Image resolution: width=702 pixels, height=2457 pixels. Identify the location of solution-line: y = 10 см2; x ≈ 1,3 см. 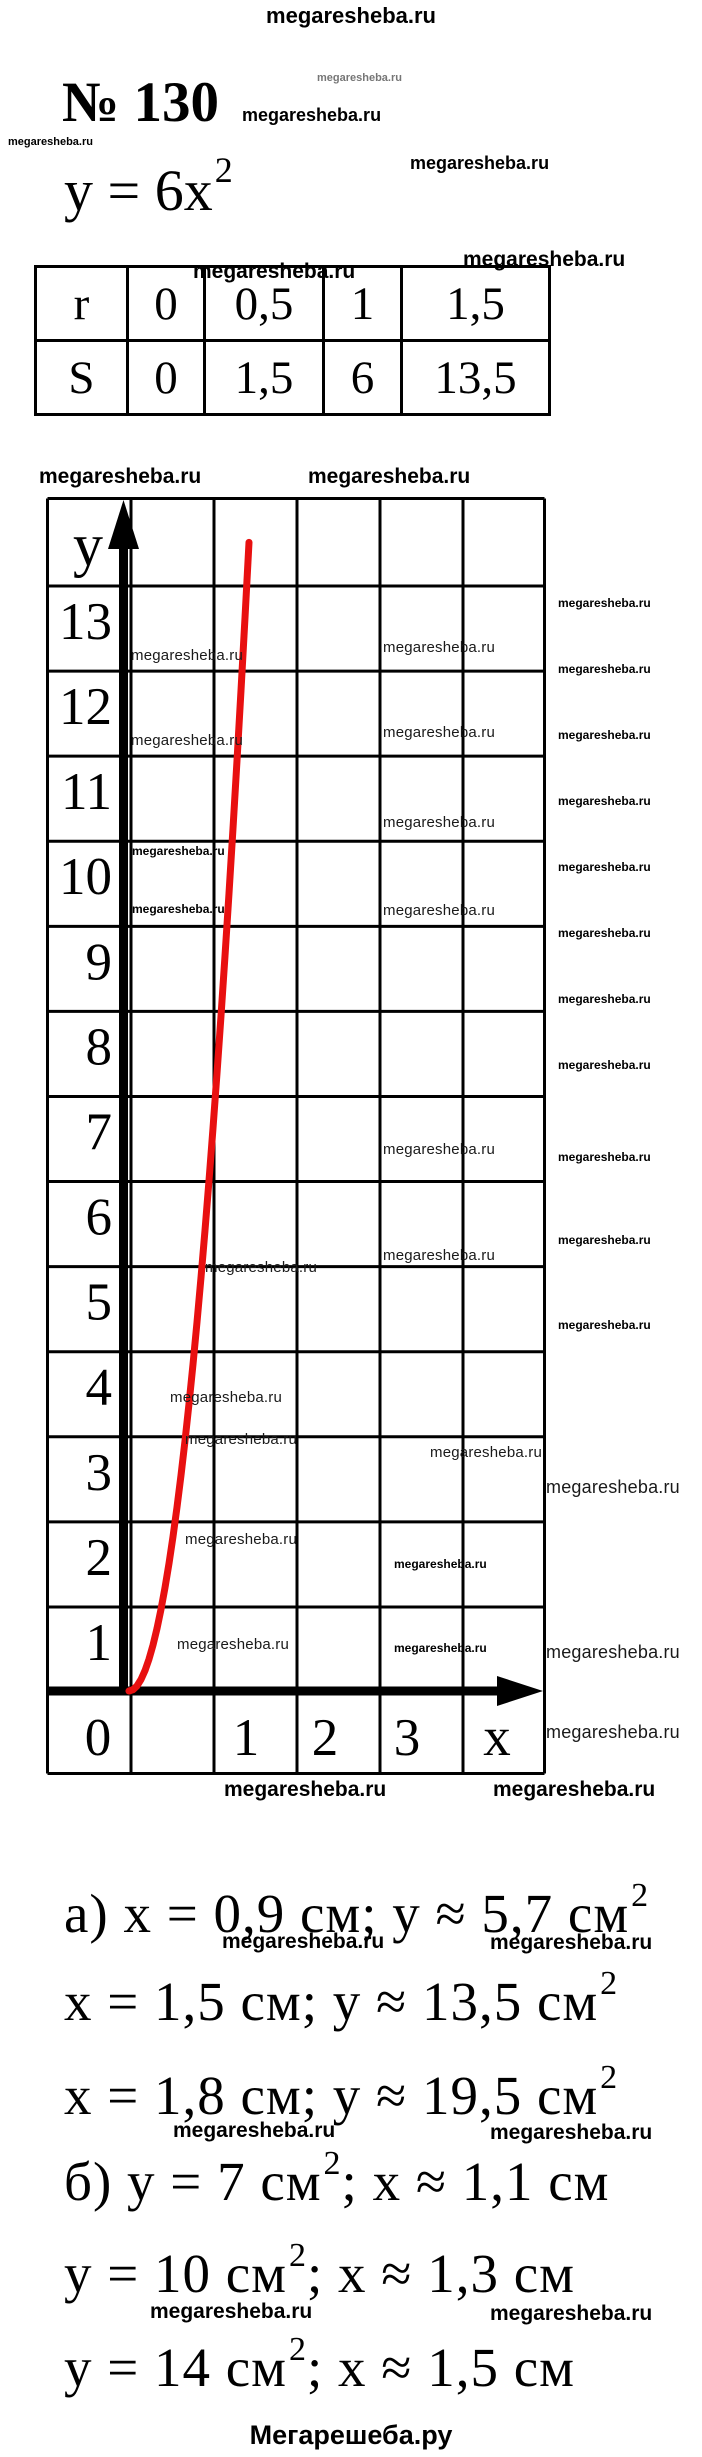
(319, 2271).